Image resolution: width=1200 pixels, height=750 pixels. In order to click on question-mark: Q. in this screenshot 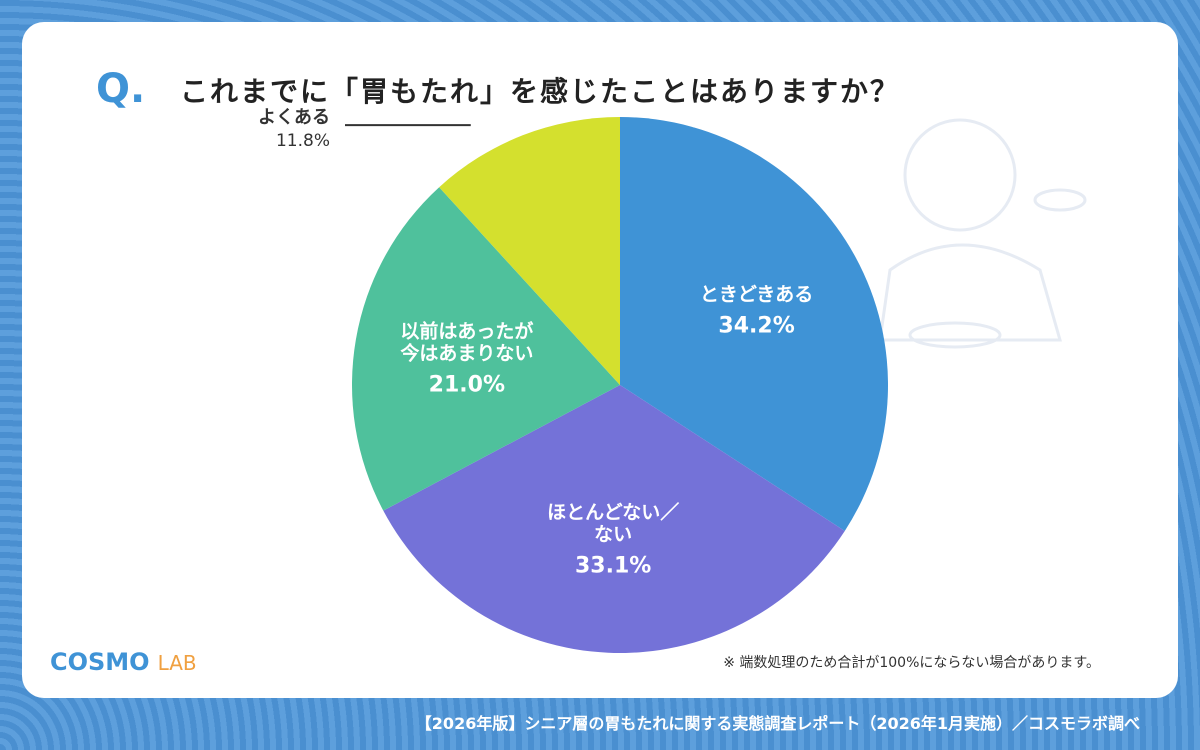, I will do `click(121, 89)`.